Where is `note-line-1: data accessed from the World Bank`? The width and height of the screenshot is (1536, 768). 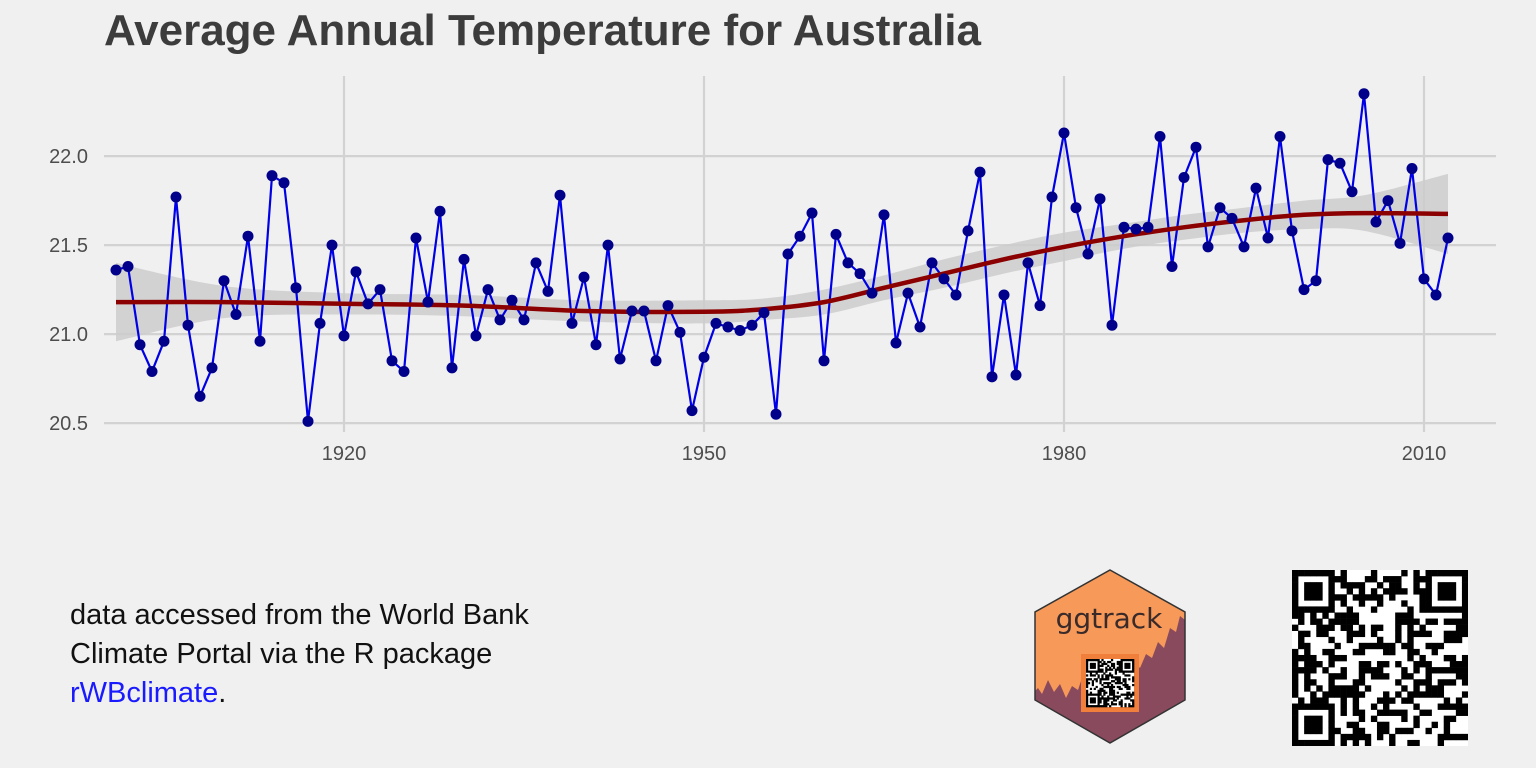
note-line-1: data accessed from the World Bank is located at coordinates (299, 615).